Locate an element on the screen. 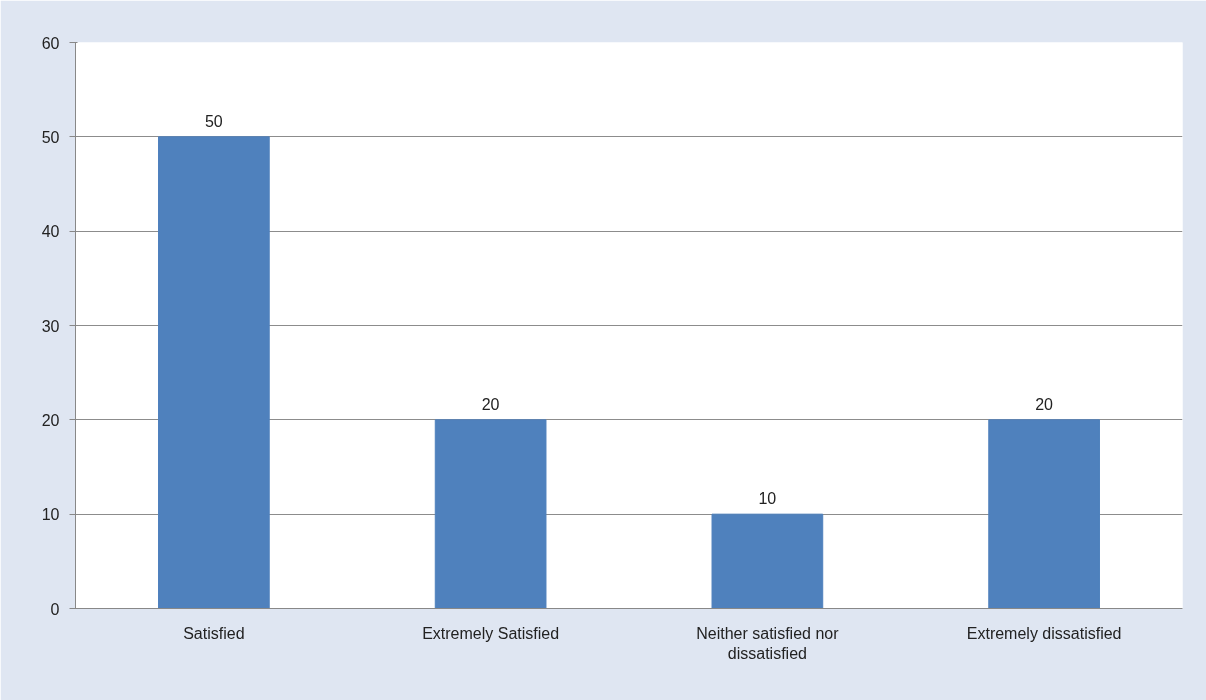 This screenshot has height=700, width=1206. y-tick-label: 40 is located at coordinates (50, 232).